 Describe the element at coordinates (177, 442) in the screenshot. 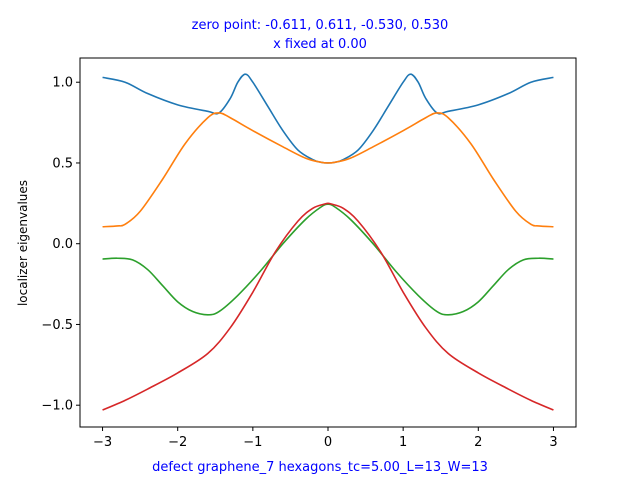

I see `x-tick-label: −2` at that location.